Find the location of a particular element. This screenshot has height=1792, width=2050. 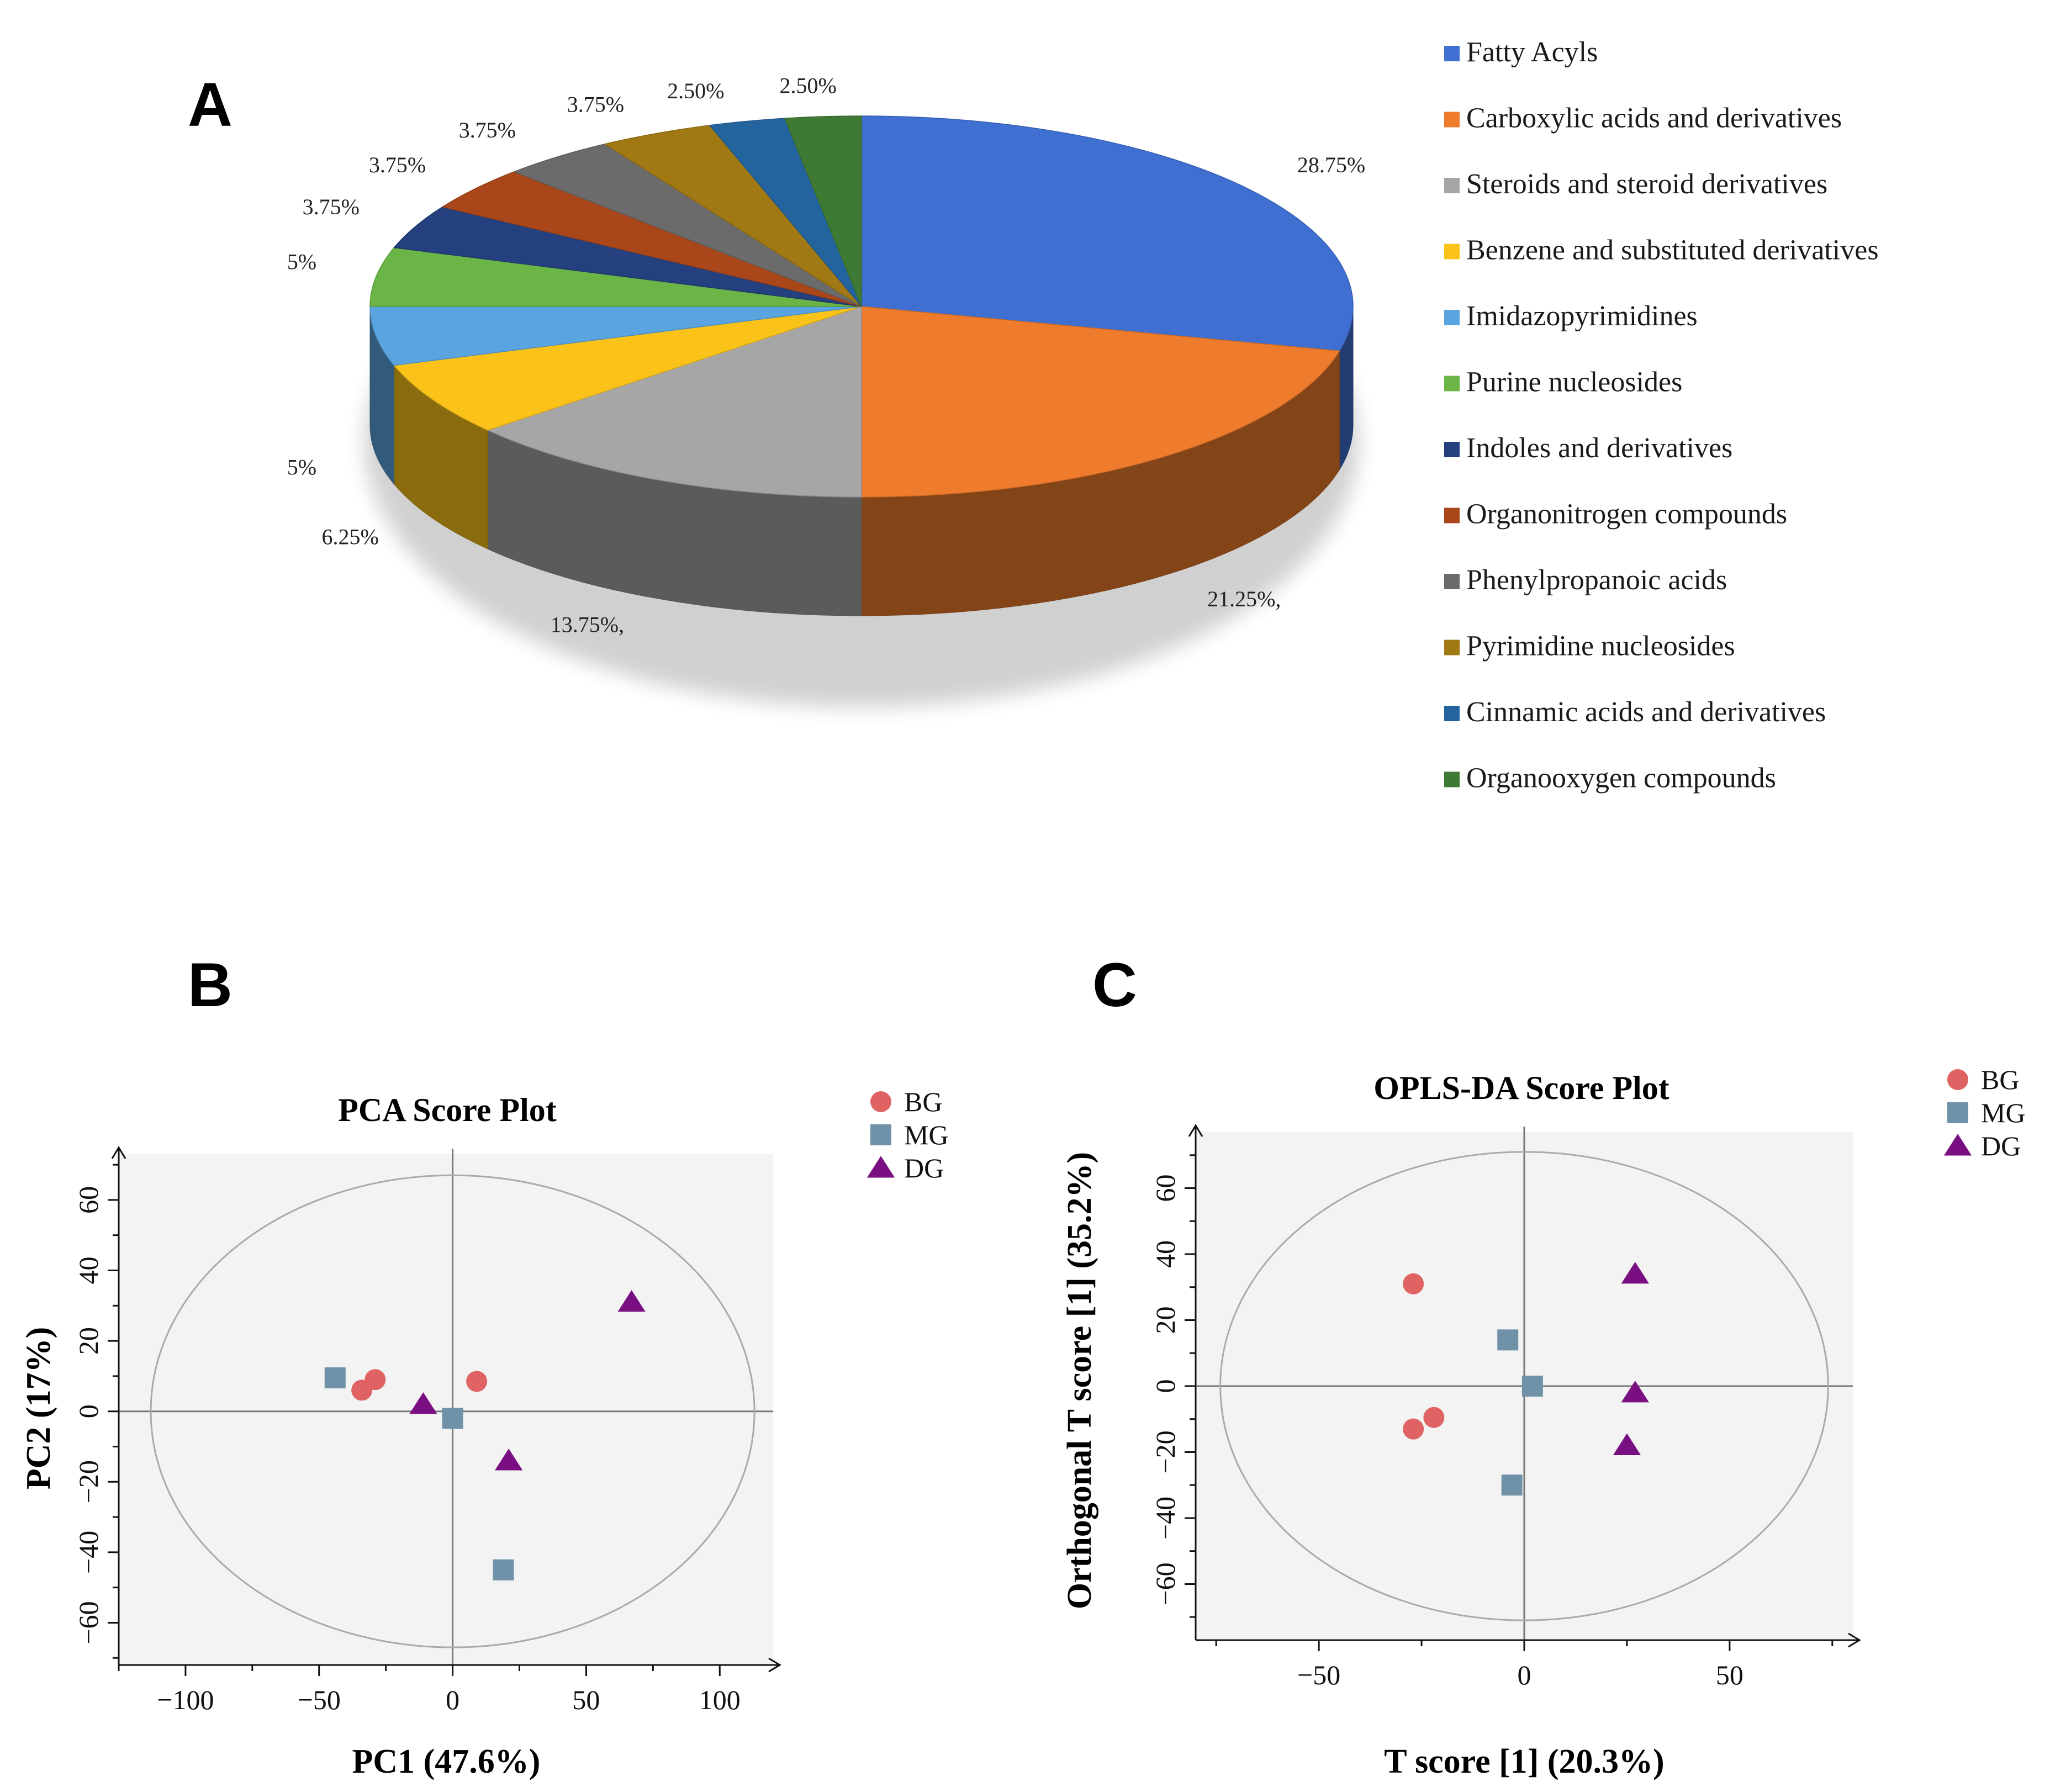

pie-slice-label: 28.75% is located at coordinates (1331, 164).